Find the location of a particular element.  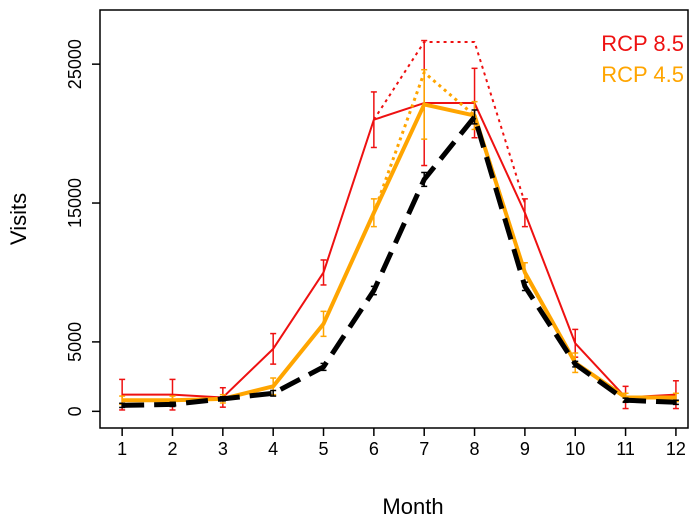

legend-entry: RCP 4.5 is located at coordinates (642, 74).